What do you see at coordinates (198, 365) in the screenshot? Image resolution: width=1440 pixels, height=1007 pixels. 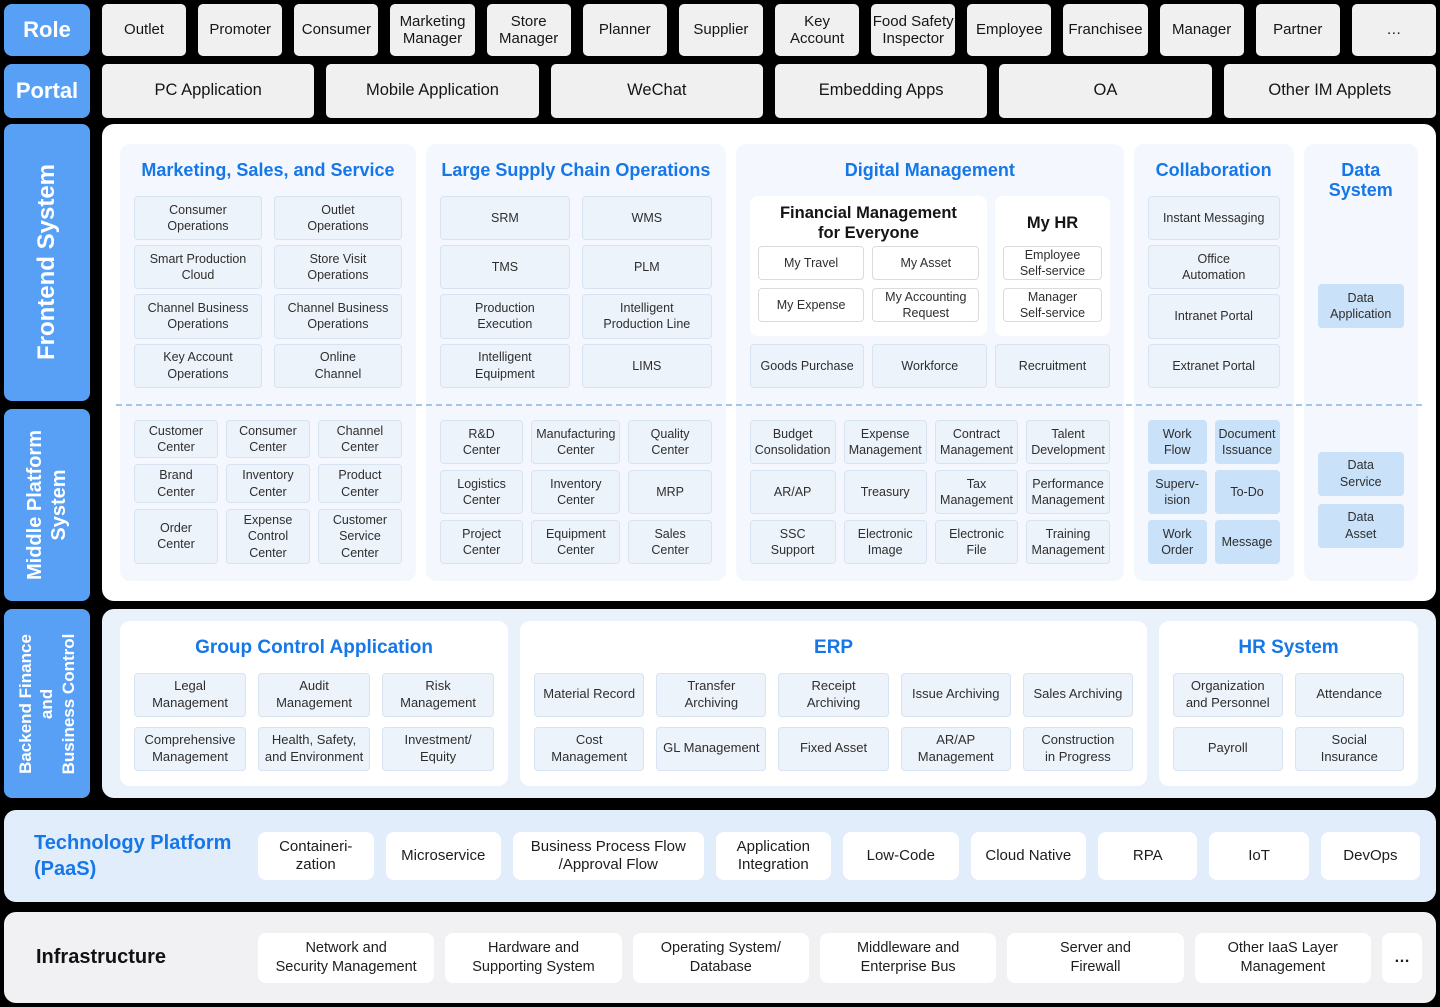 I see `frontend-module: Key Account Operations` at bounding box center [198, 365].